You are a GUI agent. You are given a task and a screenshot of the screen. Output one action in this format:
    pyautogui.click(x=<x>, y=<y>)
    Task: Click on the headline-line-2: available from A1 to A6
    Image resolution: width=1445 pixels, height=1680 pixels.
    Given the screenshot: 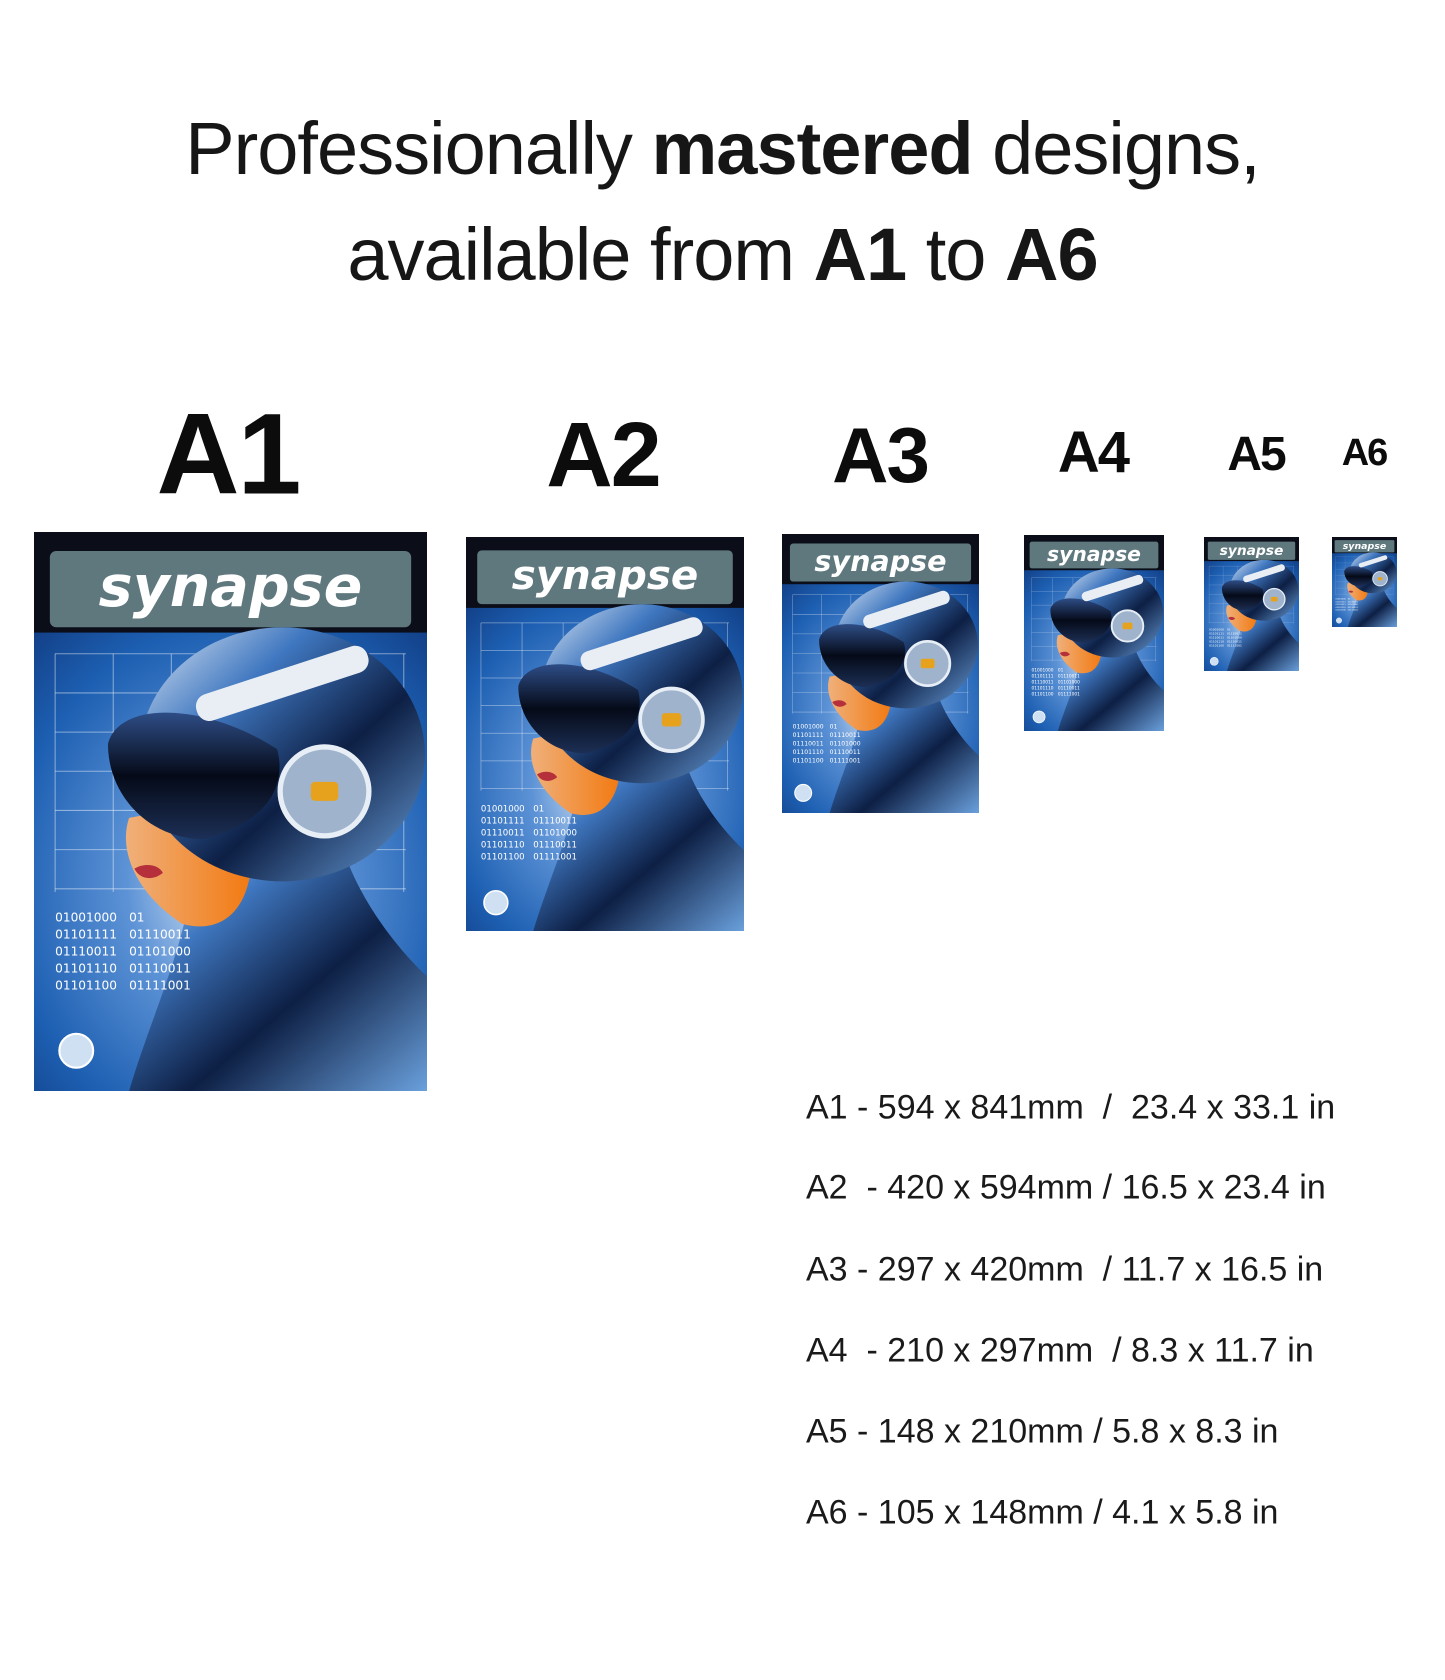 What is the action you would take?
    pyautogui.click(x=722, y=255)
    